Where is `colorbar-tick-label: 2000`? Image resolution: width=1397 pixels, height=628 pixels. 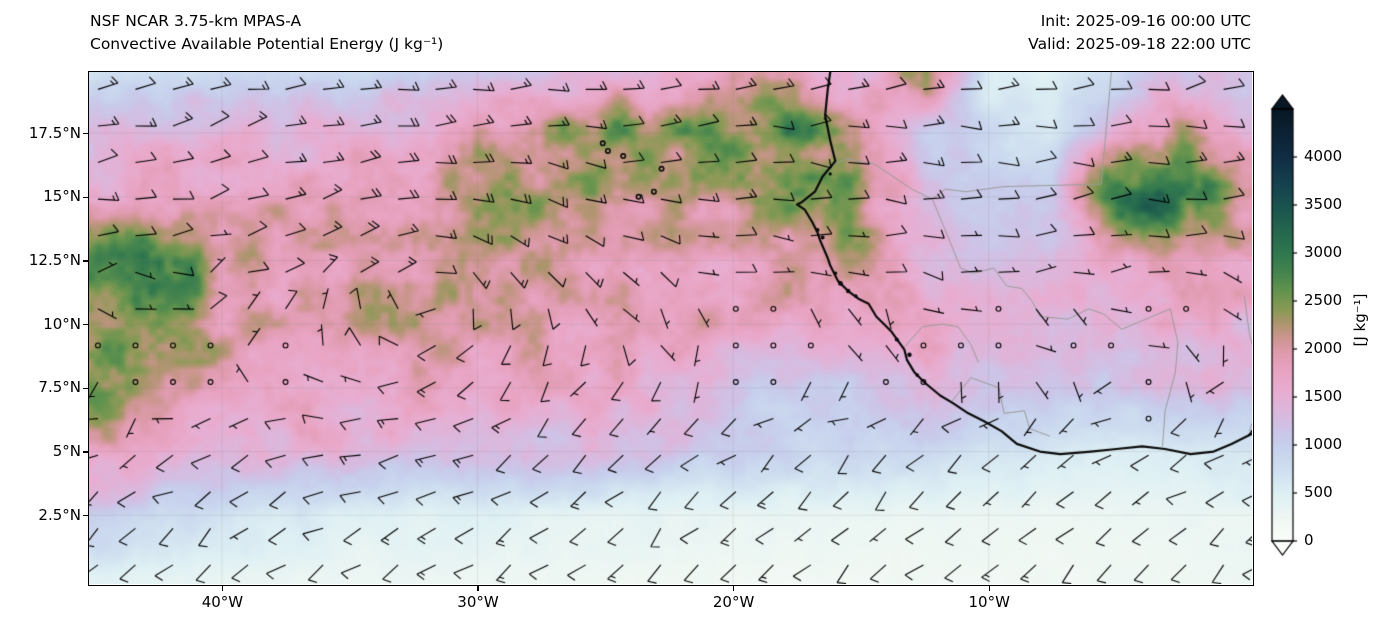
colorbar-tick-label: 2000 is located at coordinates (1323, 348).